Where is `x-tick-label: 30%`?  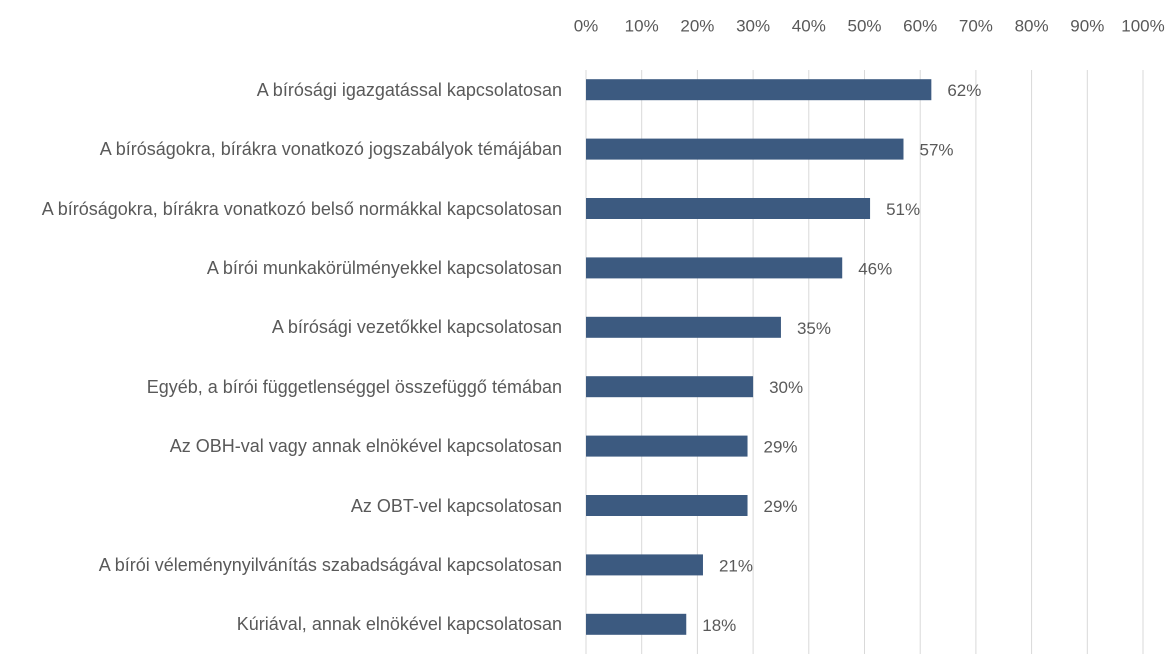
x-tick-label: 30% is located at coordinates (753, 25).